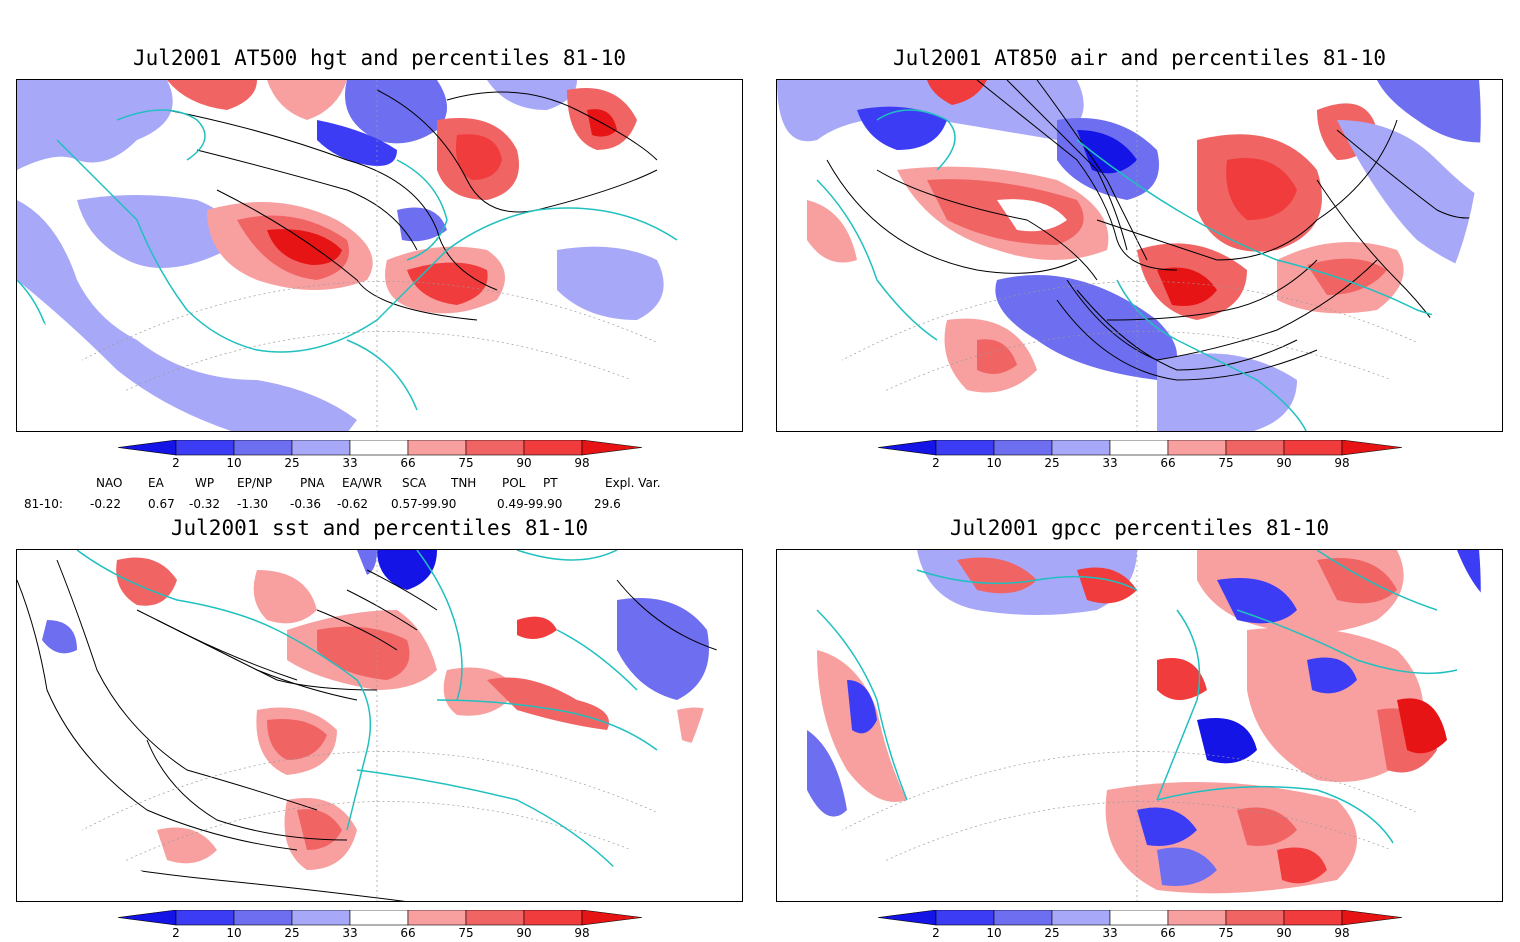  I want to click on index-header-sca: SCA, so click(414, 483).